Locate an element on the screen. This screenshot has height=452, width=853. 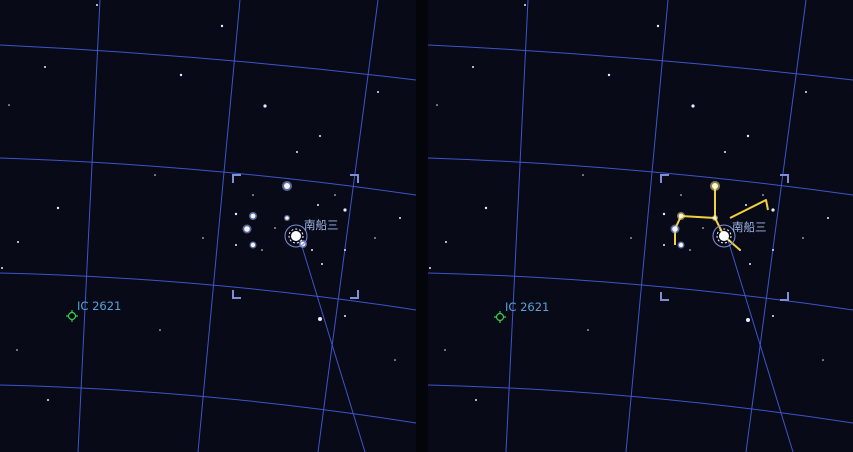
constellation-lines is located at coordinates (721, 218).